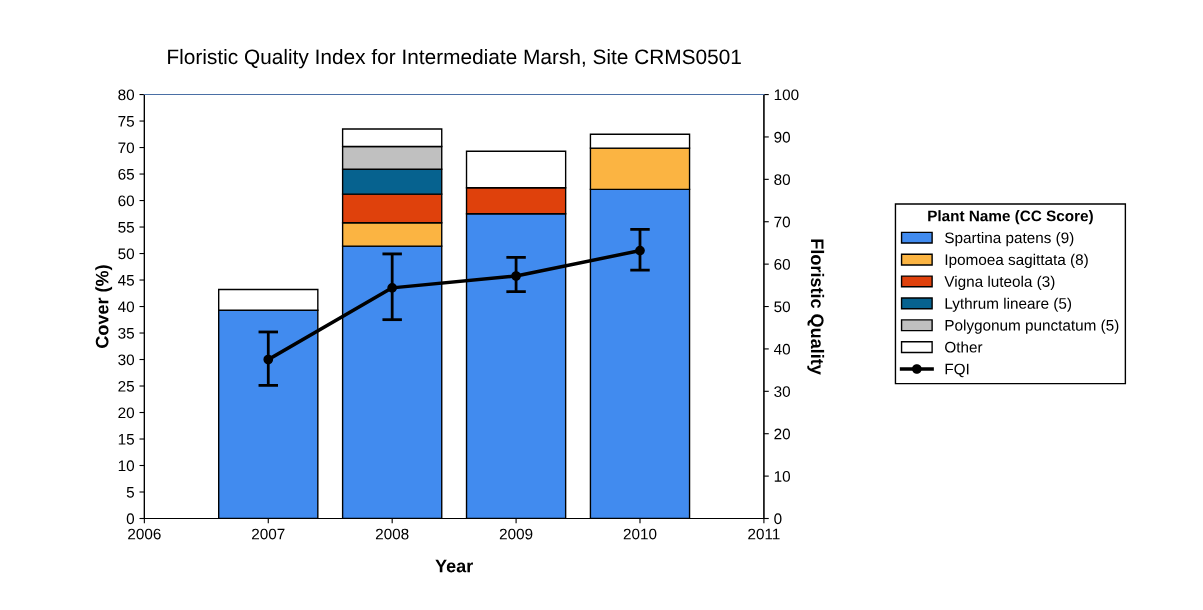  Describe the element at coordinates (130, 519) in the screenshot. I see `y-tick-label: 0` at that location.